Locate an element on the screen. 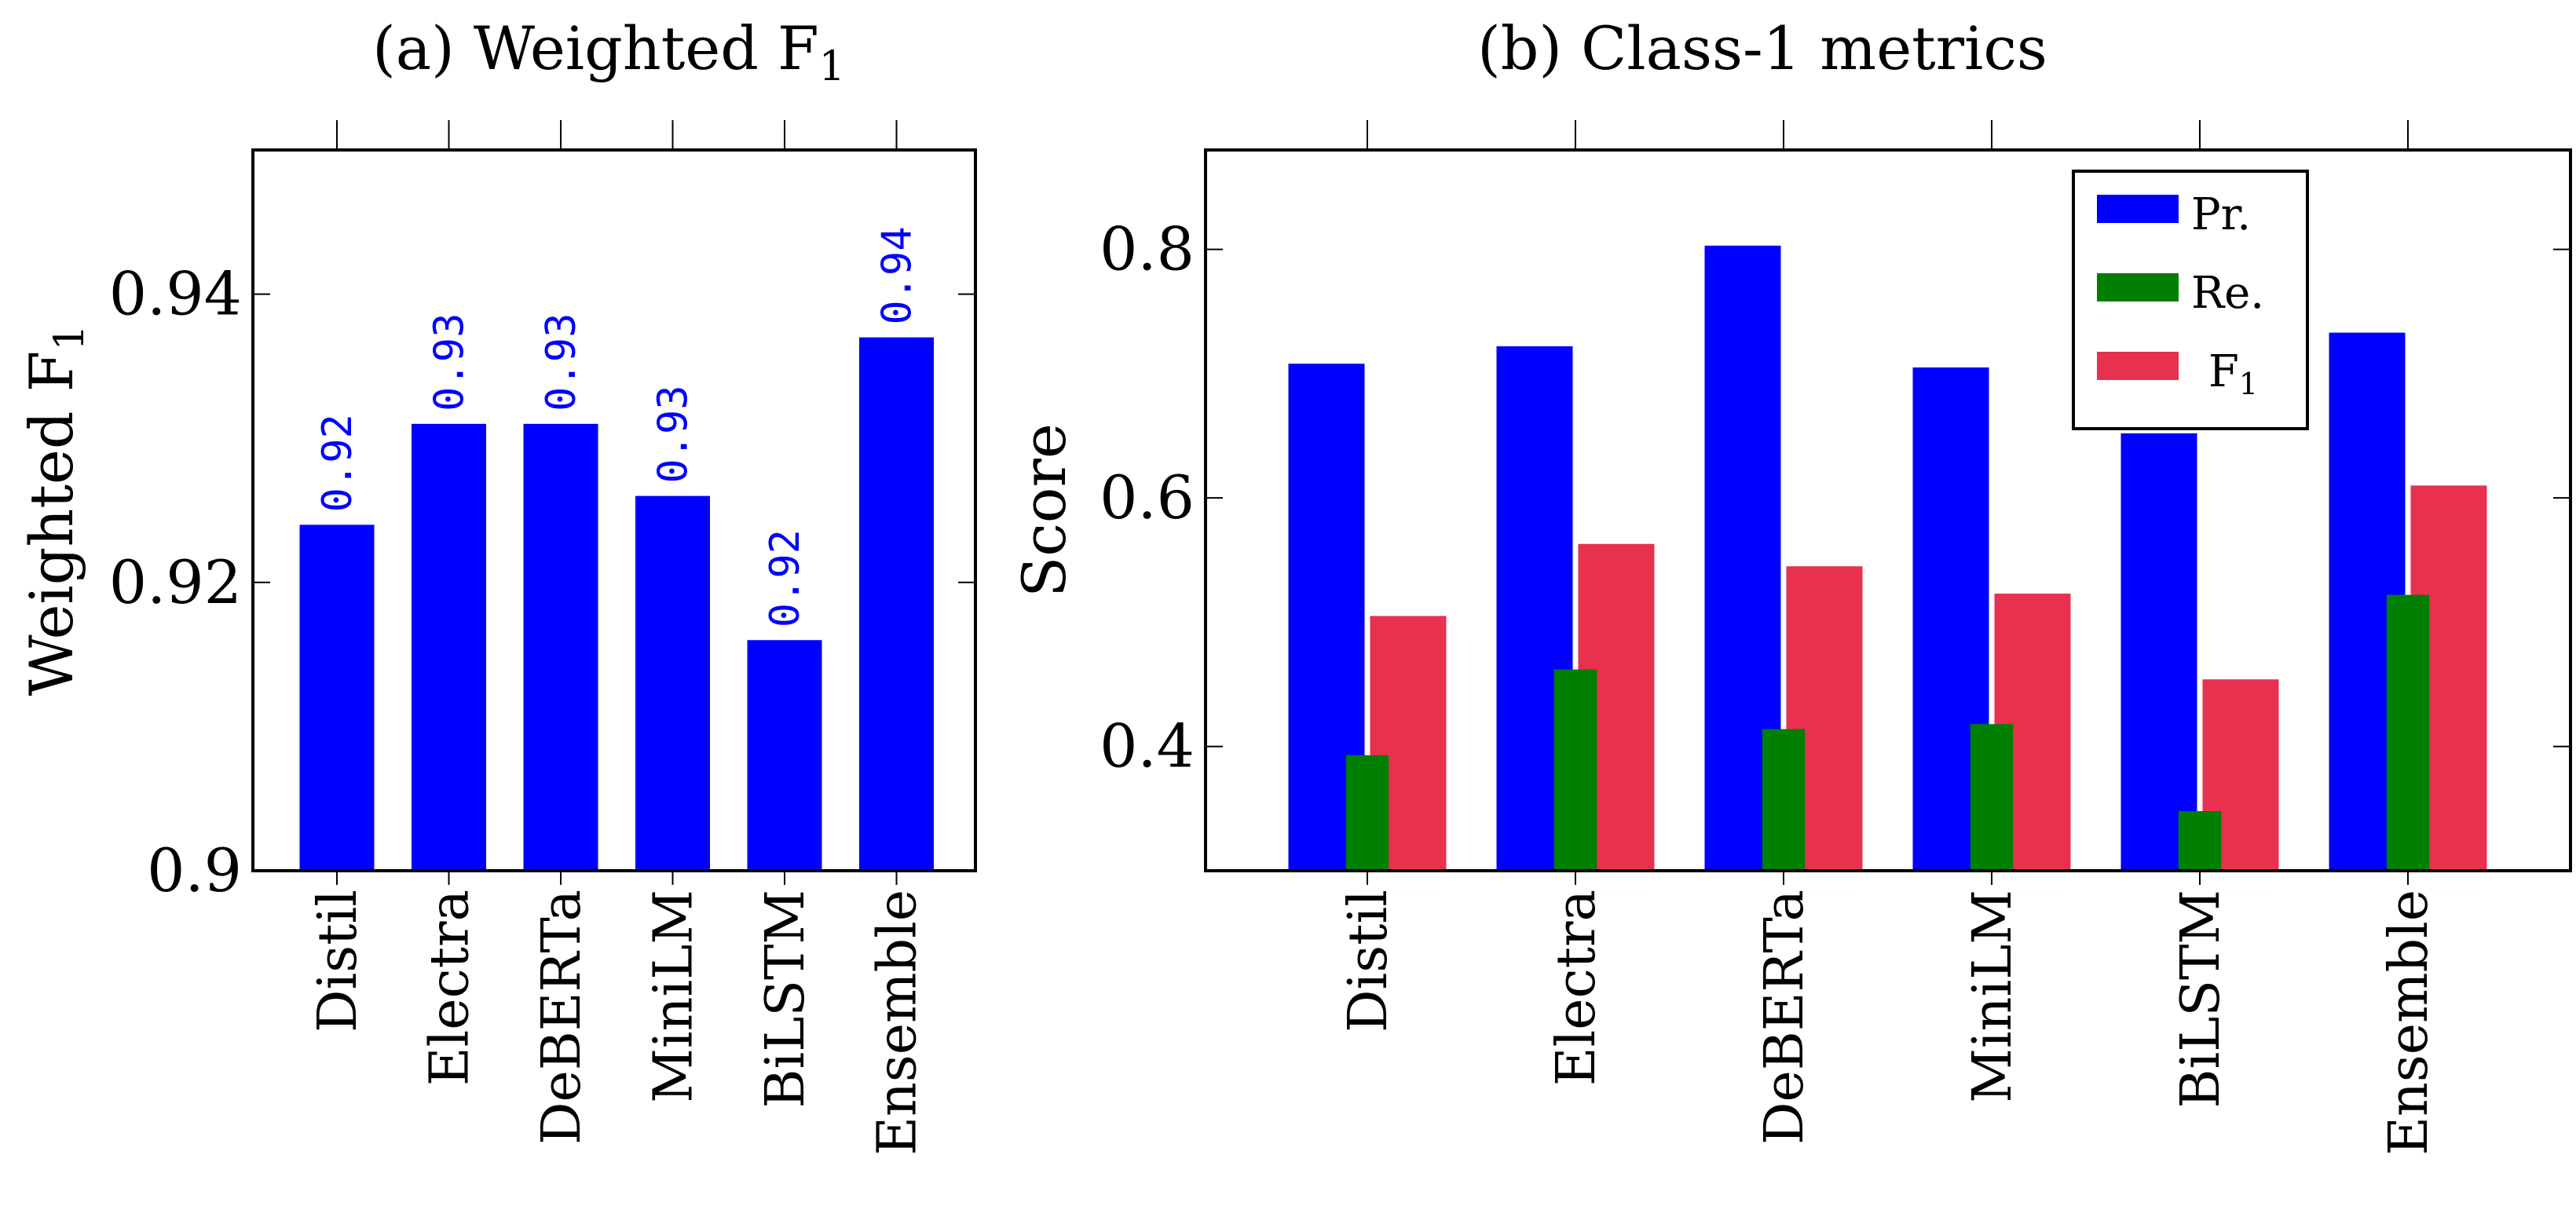 This screenshot has height=1228, width=2576. panel-b-title: (b) Class-1 metrics is located at coordinates (1762, 48).